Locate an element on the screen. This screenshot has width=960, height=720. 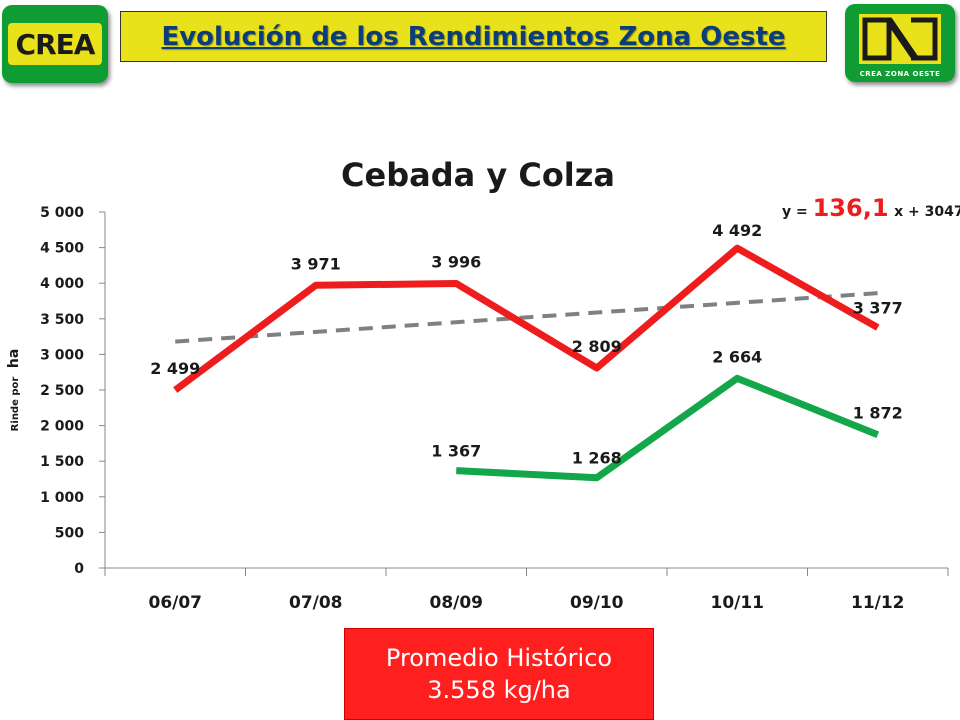
trend-line-path is located at coordinates (526, 317).